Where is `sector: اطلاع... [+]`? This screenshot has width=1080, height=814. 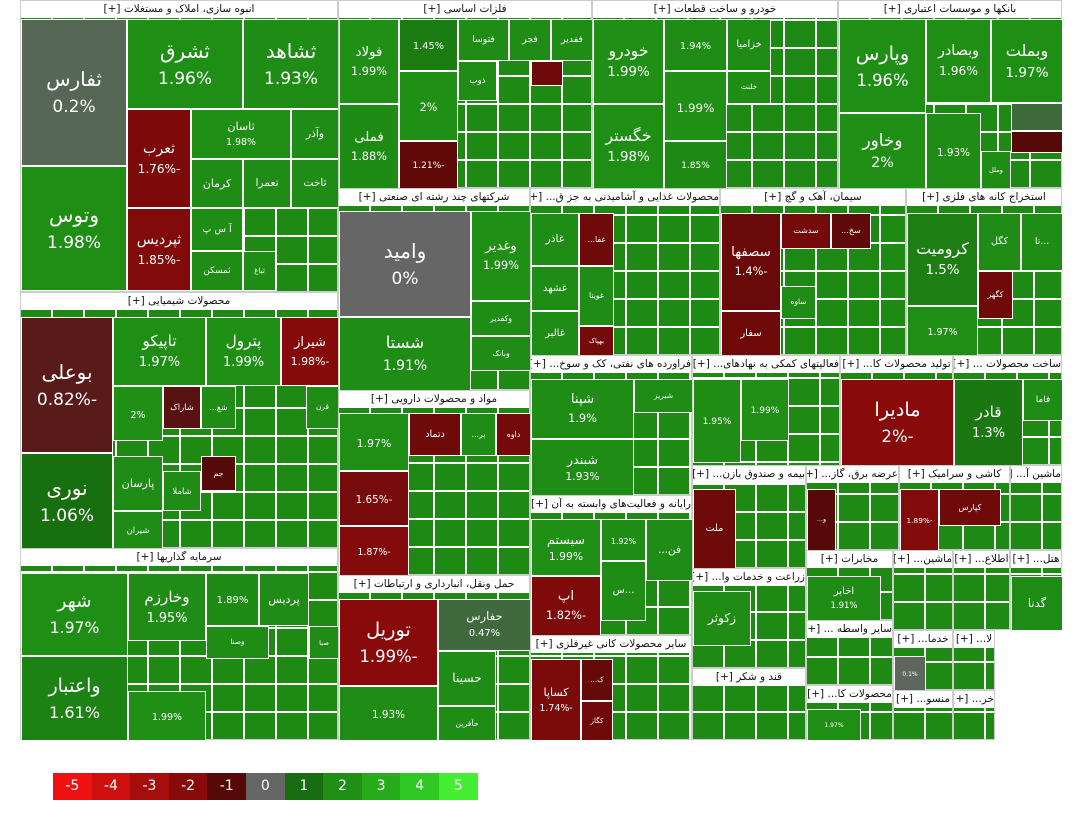
sector: اطلاع... [+] is located at coordinates (981, 590).